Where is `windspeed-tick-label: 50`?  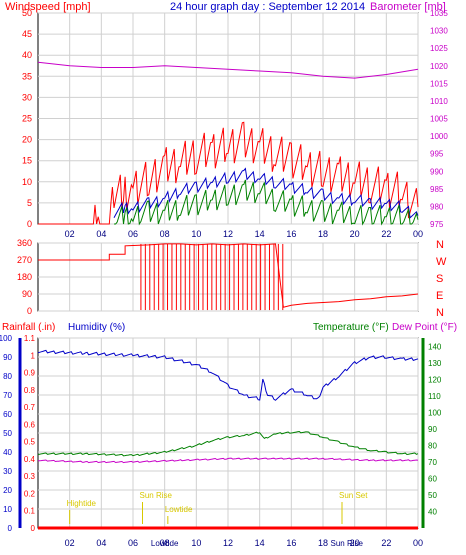
windspeed-tick-label: 50 is located at coordinates (27, 13).